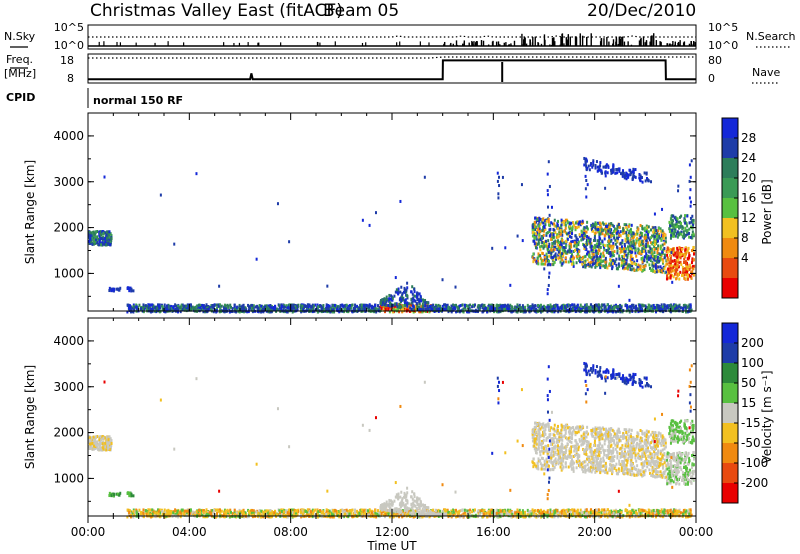 The height and width of the screenshot is (554, 800). Describe the element at coordinates (392, 68) in the screenshot. I see `freq-frame` at that location.